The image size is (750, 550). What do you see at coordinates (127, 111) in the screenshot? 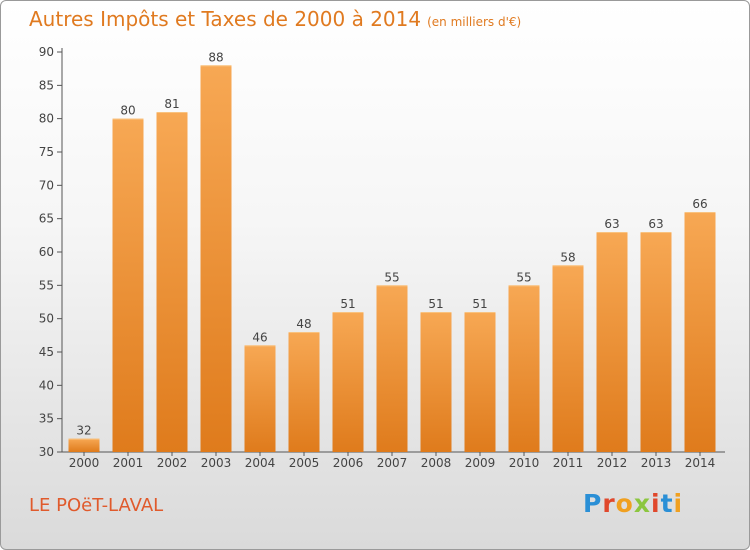
I see `data-label: 80` at bounding box center [127, 111].